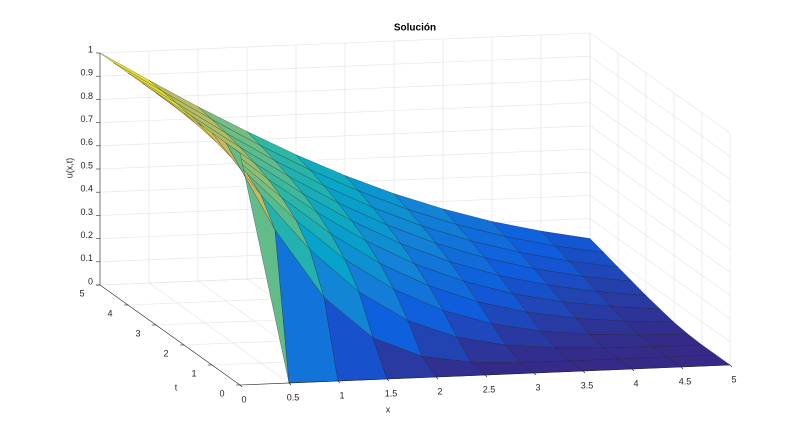  I want to click on x-tick-label: 1, so click(341, 395).